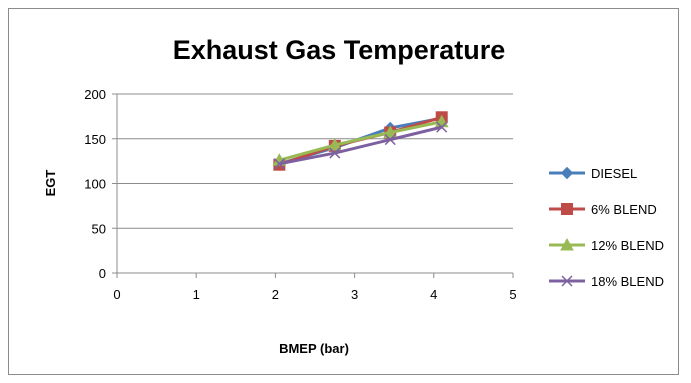  I want to click on chart-title: Exhaust Gas Temperature, so click(339, 50).